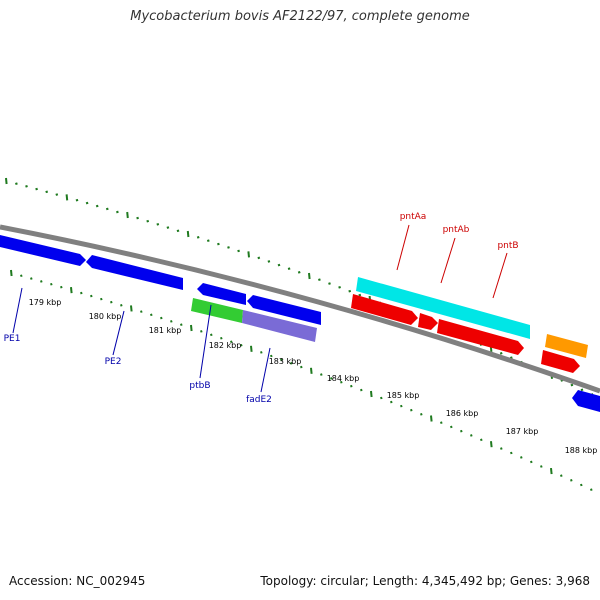 This screenshot has width=600, height=600. What do you see at coordinates (285, 361) in the screenshot?
I see `scale-label: 183 kbp` at bounding box center [285, 361].